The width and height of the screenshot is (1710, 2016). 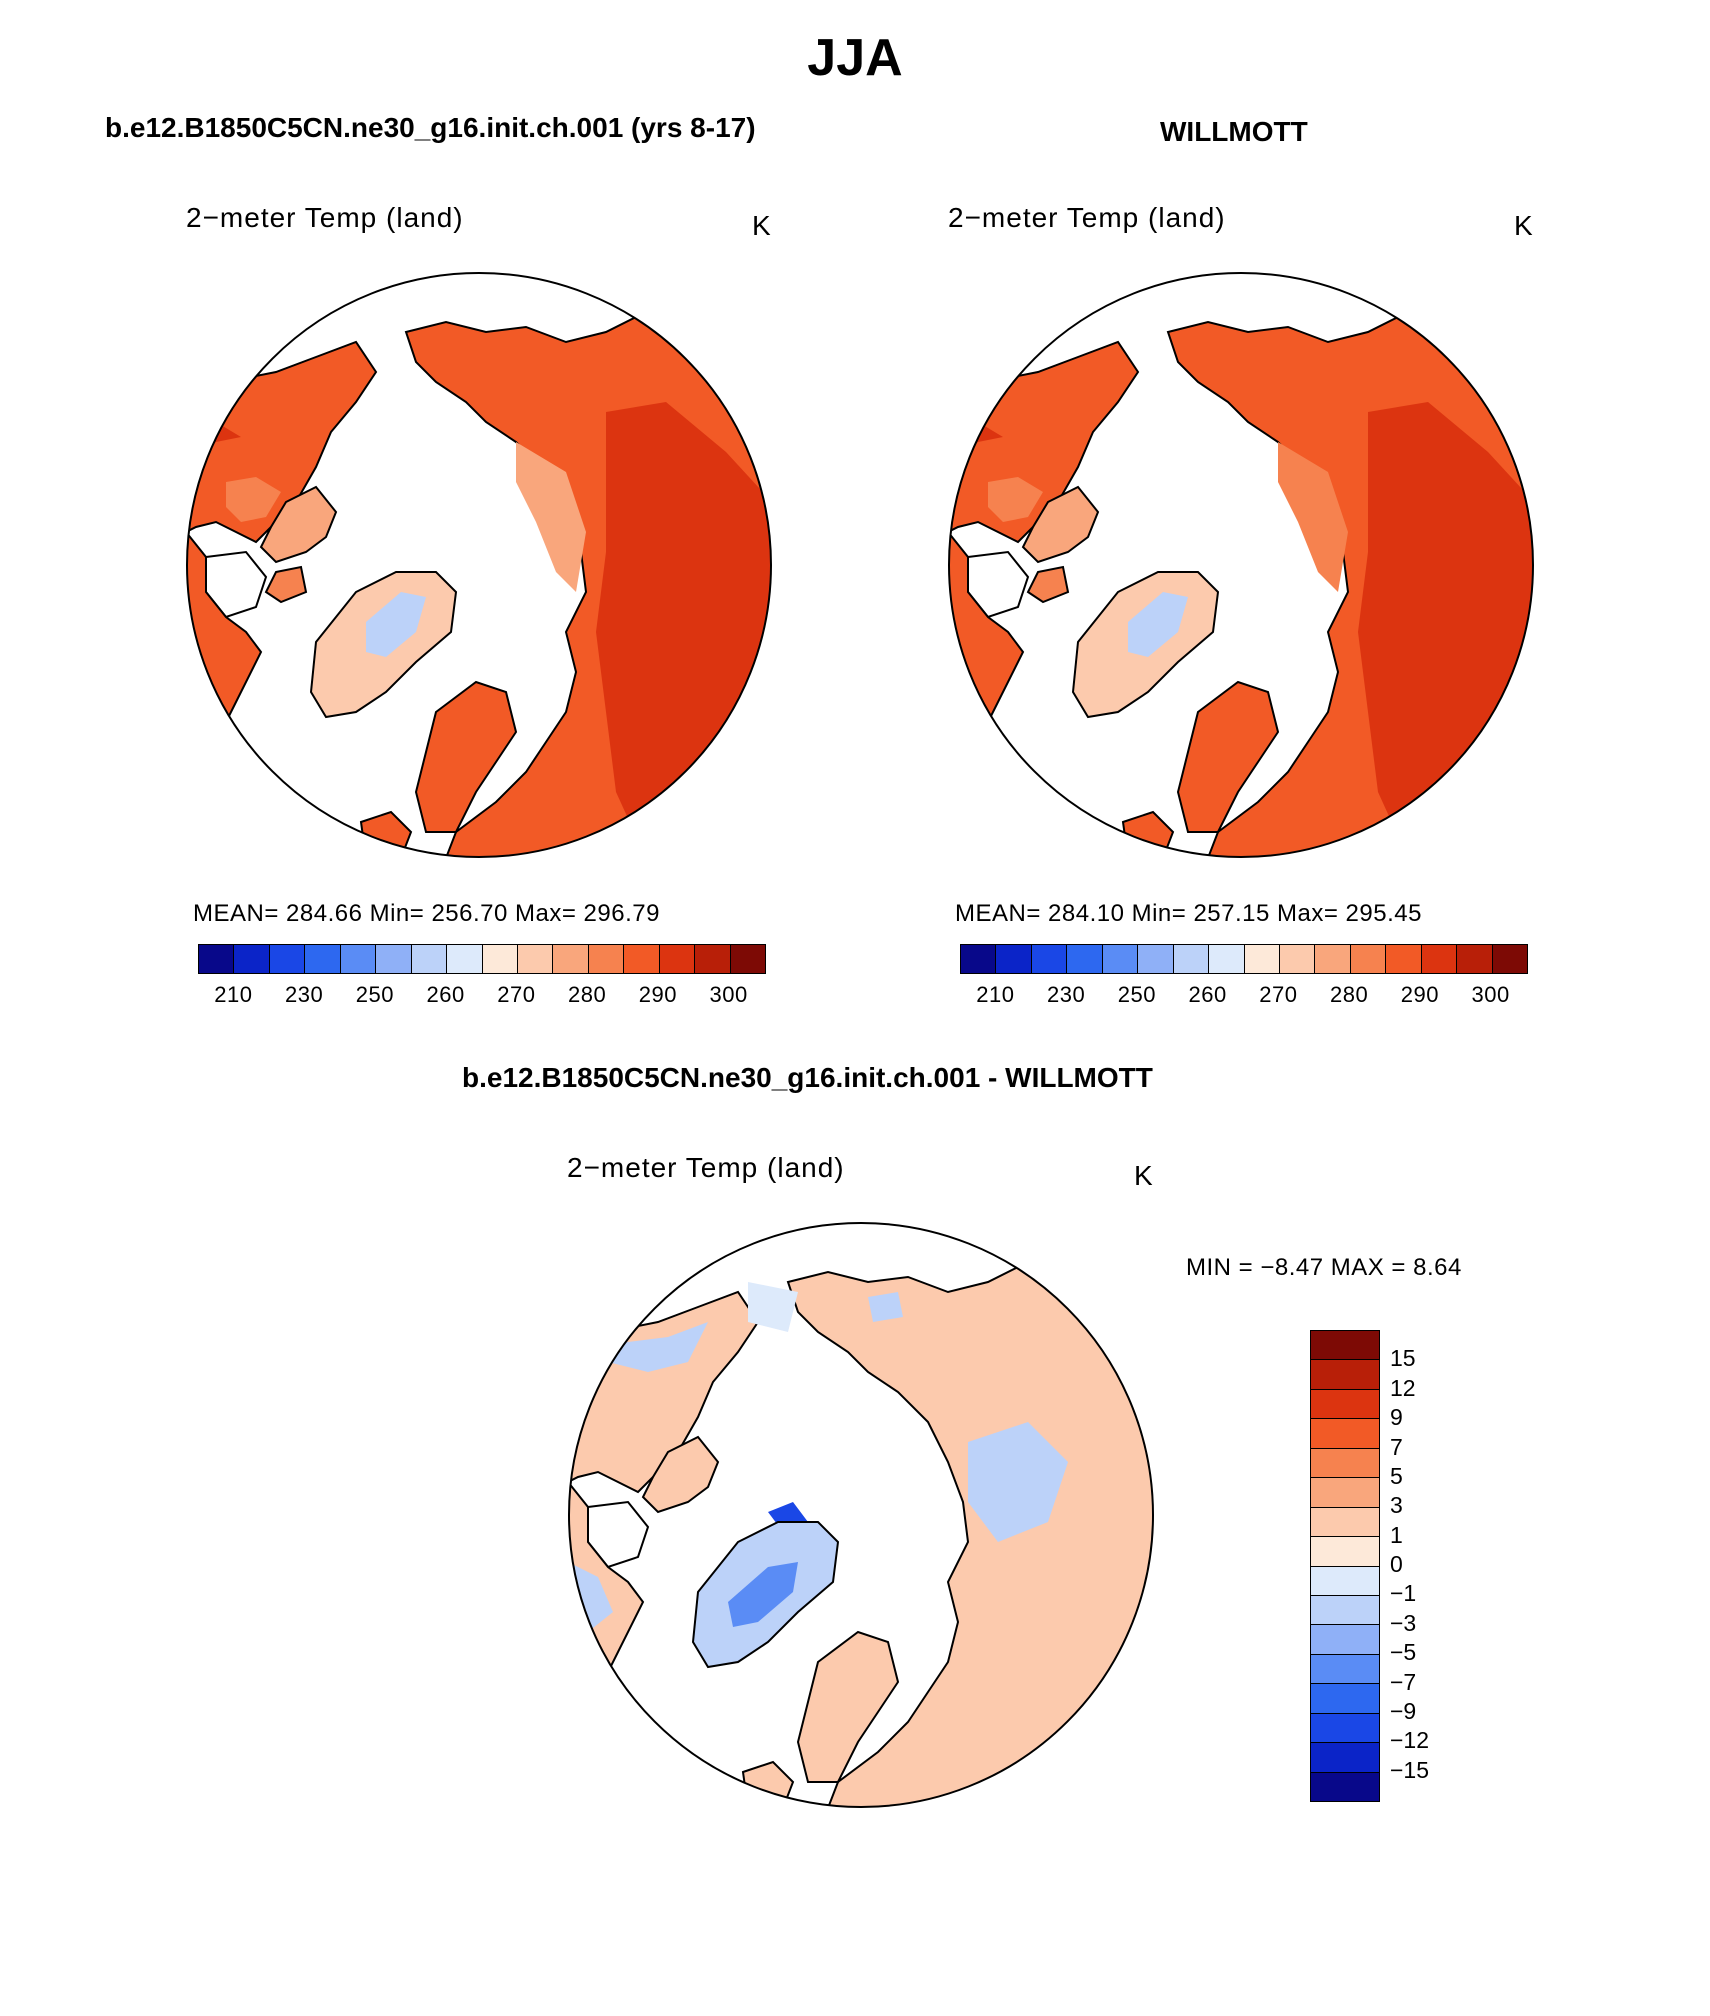 I want to click on colorbar-tick-label: −5, so click(x=1403, y=1652).